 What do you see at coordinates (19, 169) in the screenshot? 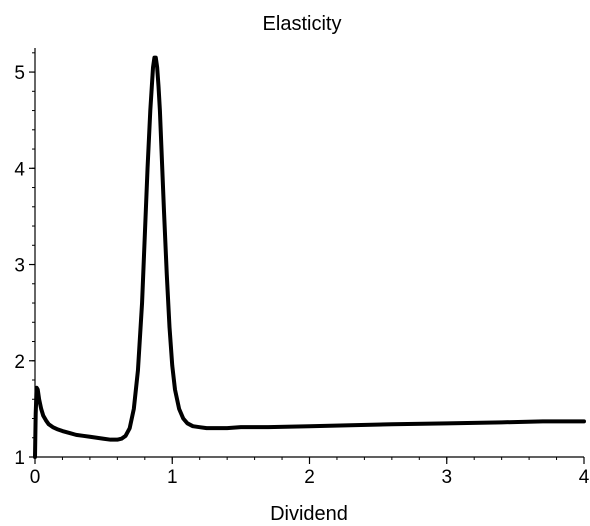
I see `y-tick-label: 4` at bounding box center [19, 169].